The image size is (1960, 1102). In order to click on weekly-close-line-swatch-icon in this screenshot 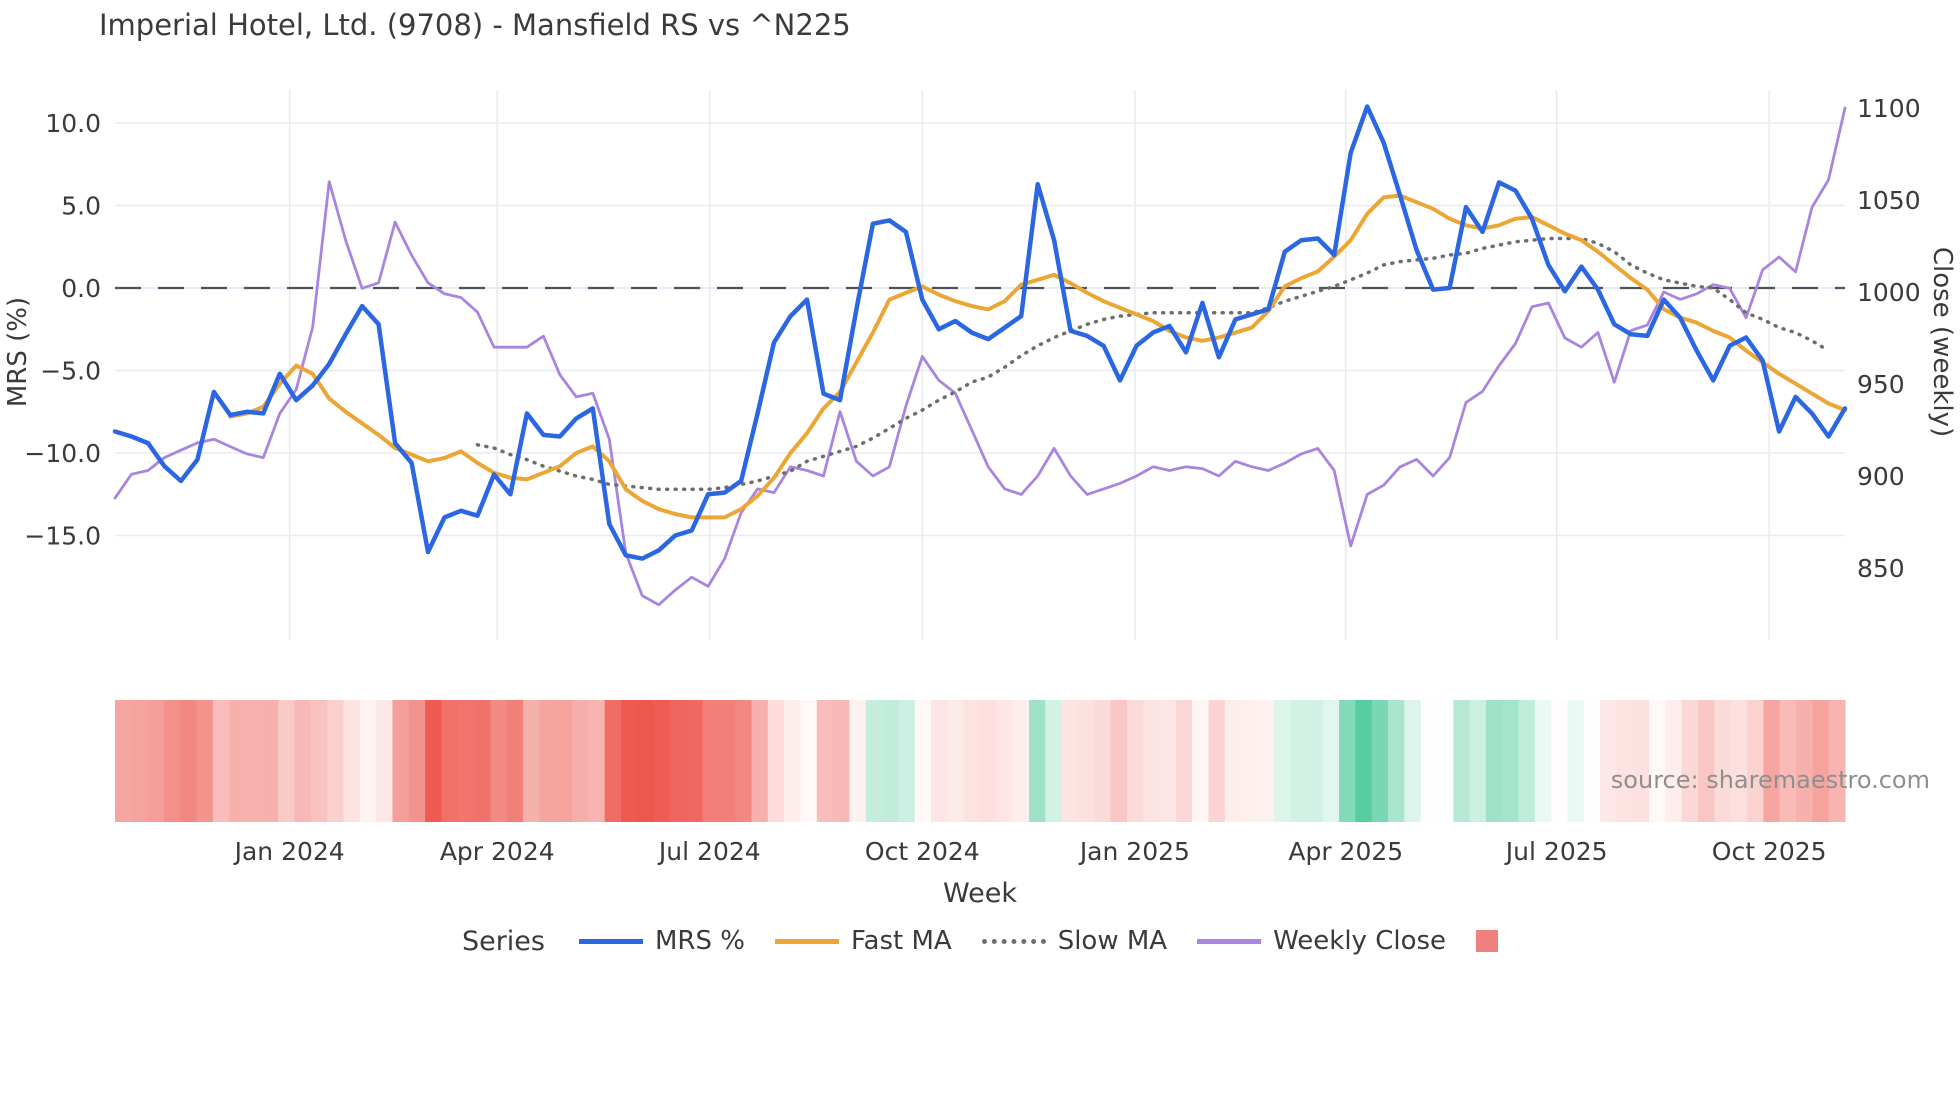, I will do `click(1229, 941)`.